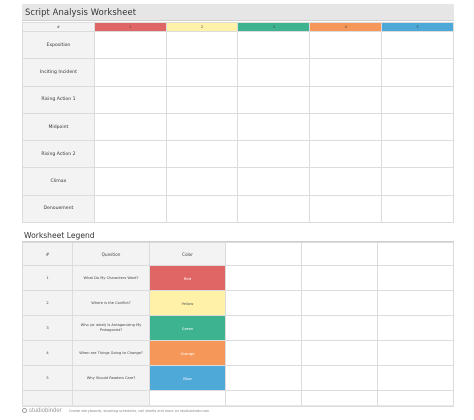 The height and width of the screenshot is (420, 474). What do you see at coordinates (111, 353) in the screenshot?
I see `legend-question: When are Things Going to Change?` at bounding box center [111, 353].